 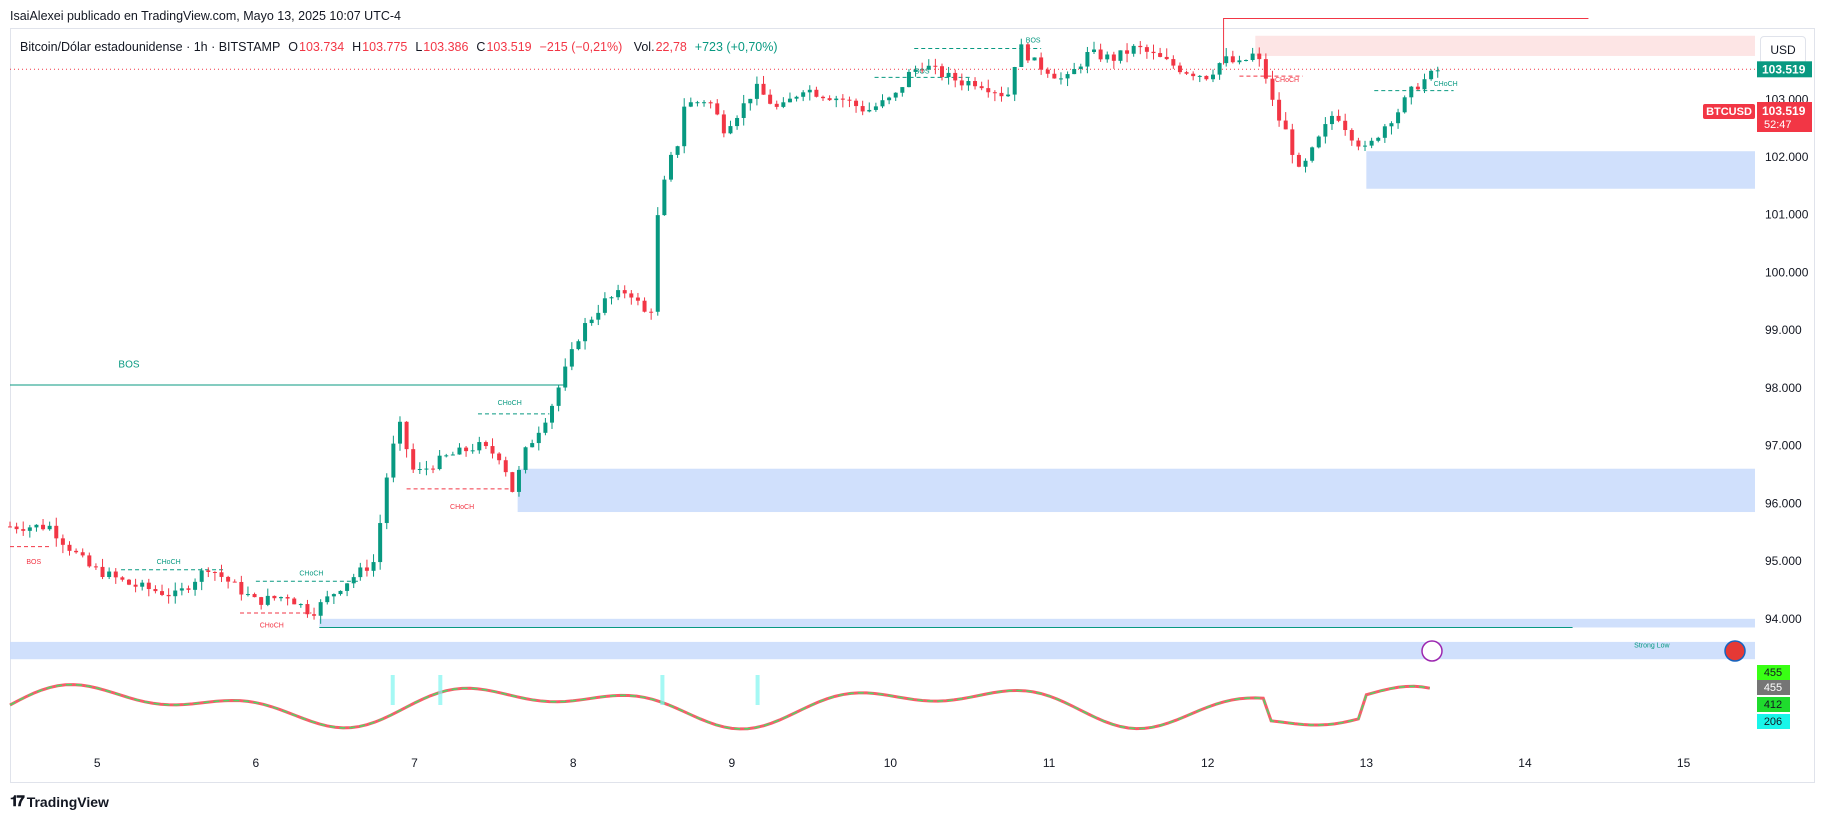 I want to click on vol-value: 22,78, so click(x=671, y=47).